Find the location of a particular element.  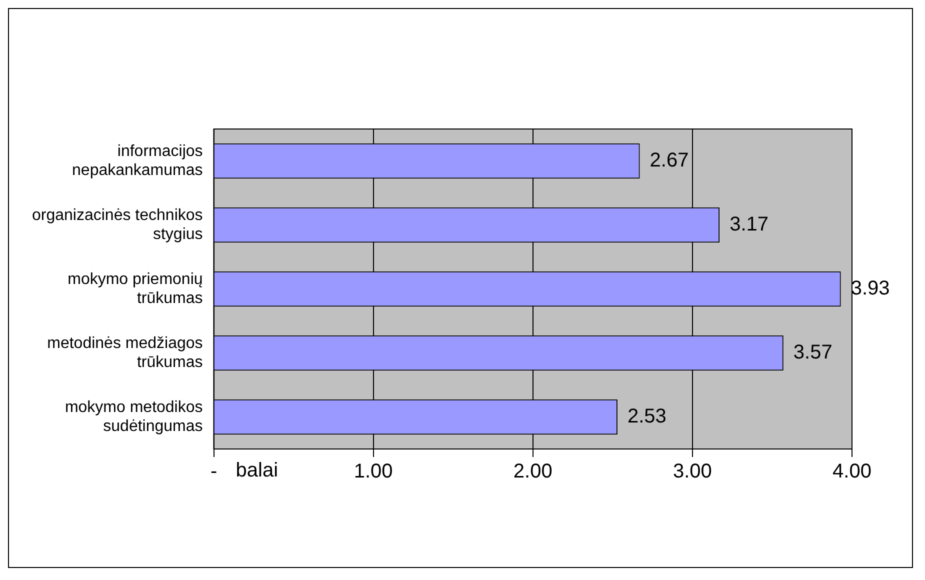

x-axis-title: balai is located at coordinates (257, 471).